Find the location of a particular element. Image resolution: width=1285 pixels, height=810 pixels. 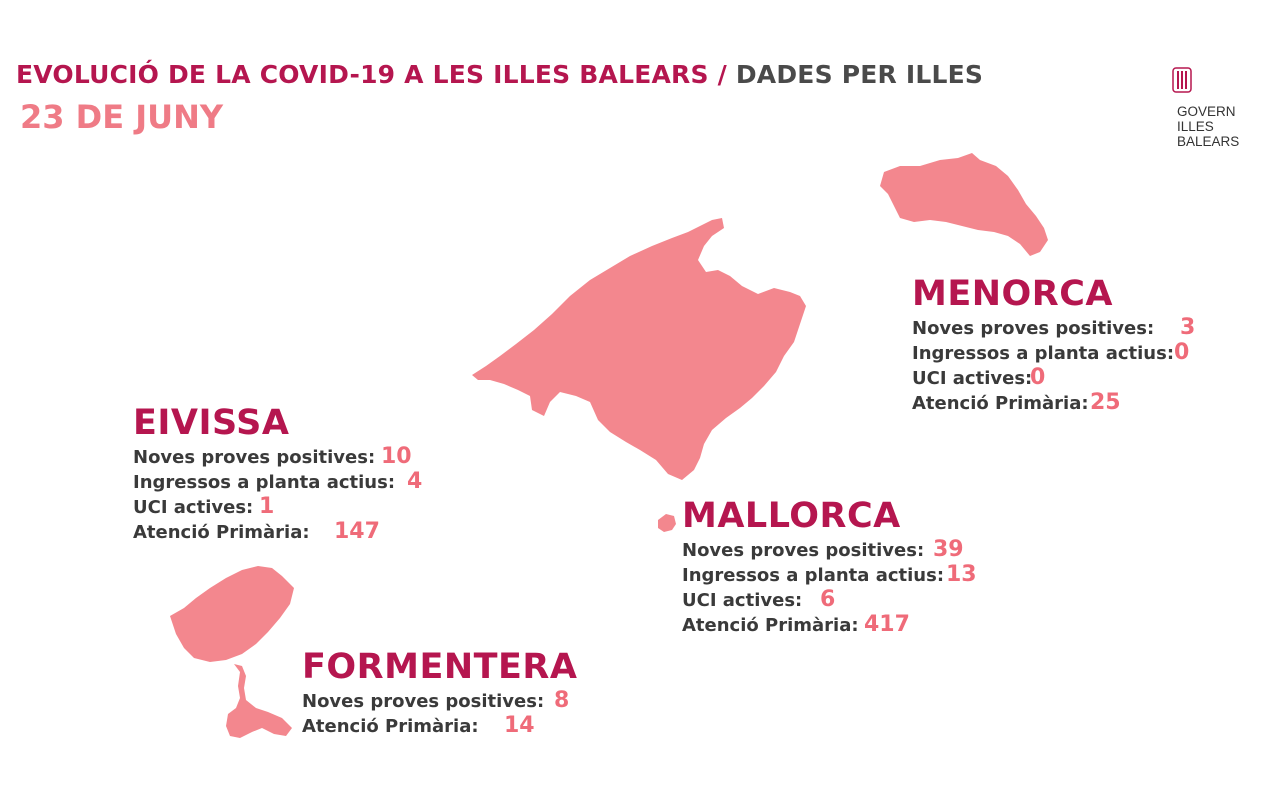

report-date: 23 DE JUNY is located at coordinates (122, 117).